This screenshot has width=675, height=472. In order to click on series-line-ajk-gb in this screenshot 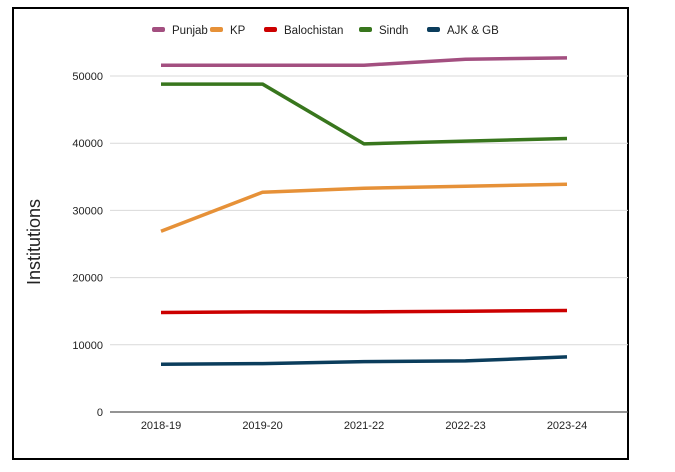, I will do `click(364, 361)`.